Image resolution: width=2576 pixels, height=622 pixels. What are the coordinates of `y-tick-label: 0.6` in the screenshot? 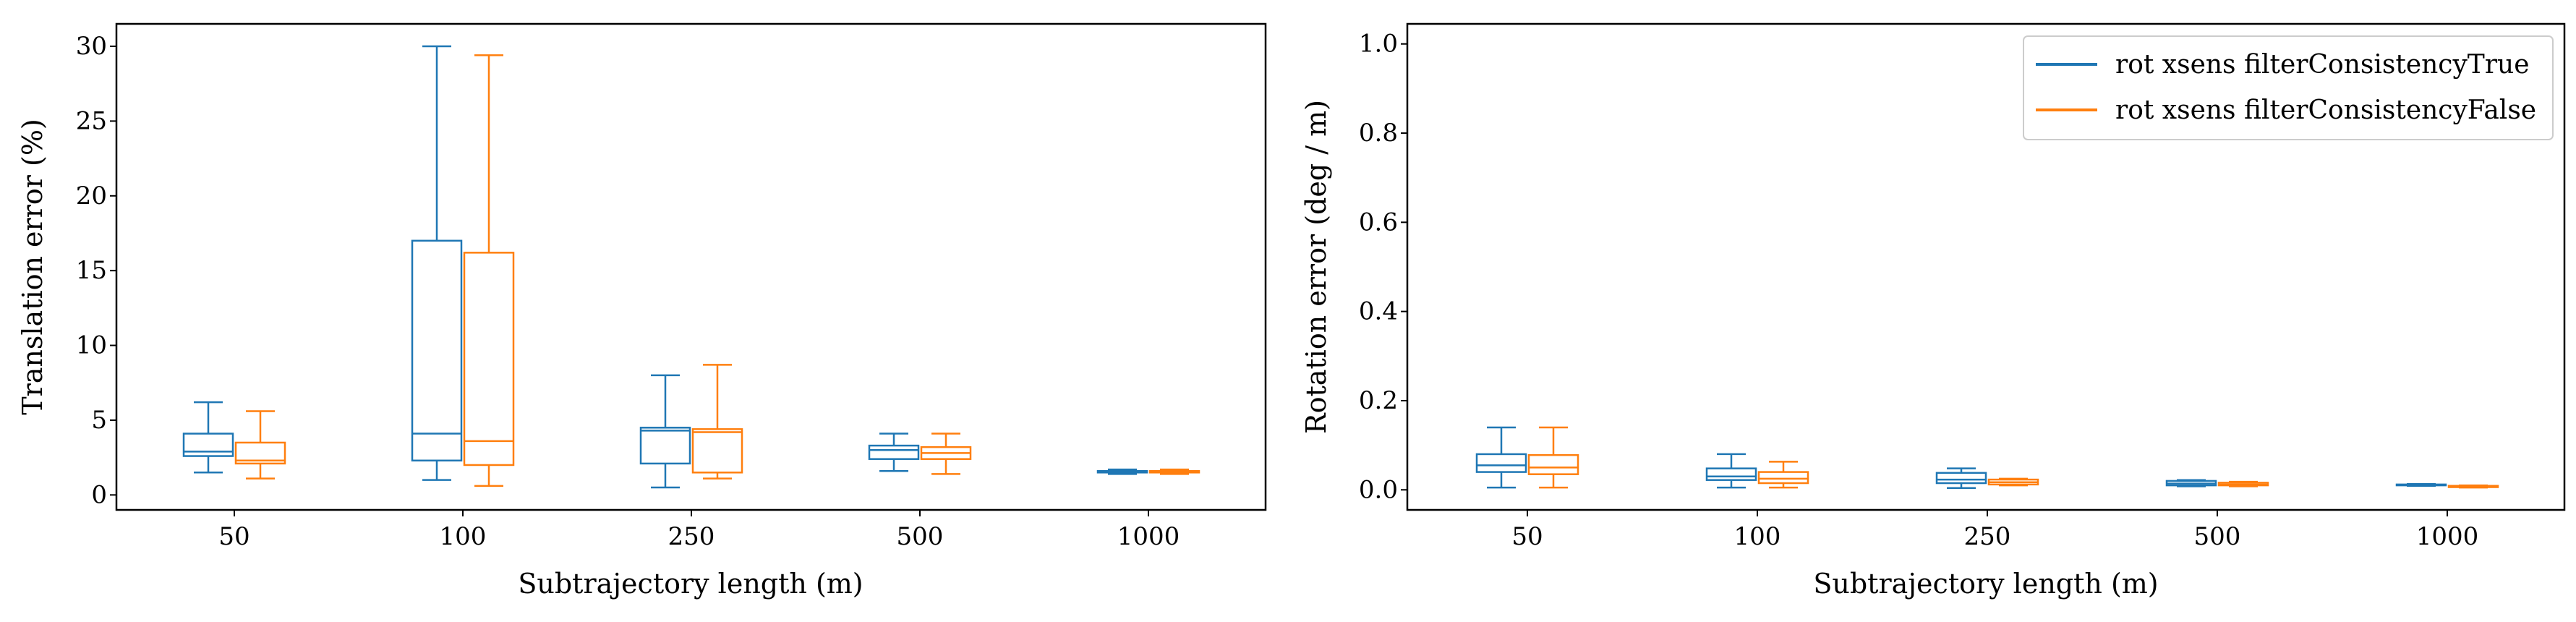 It's located at (1378, 222).